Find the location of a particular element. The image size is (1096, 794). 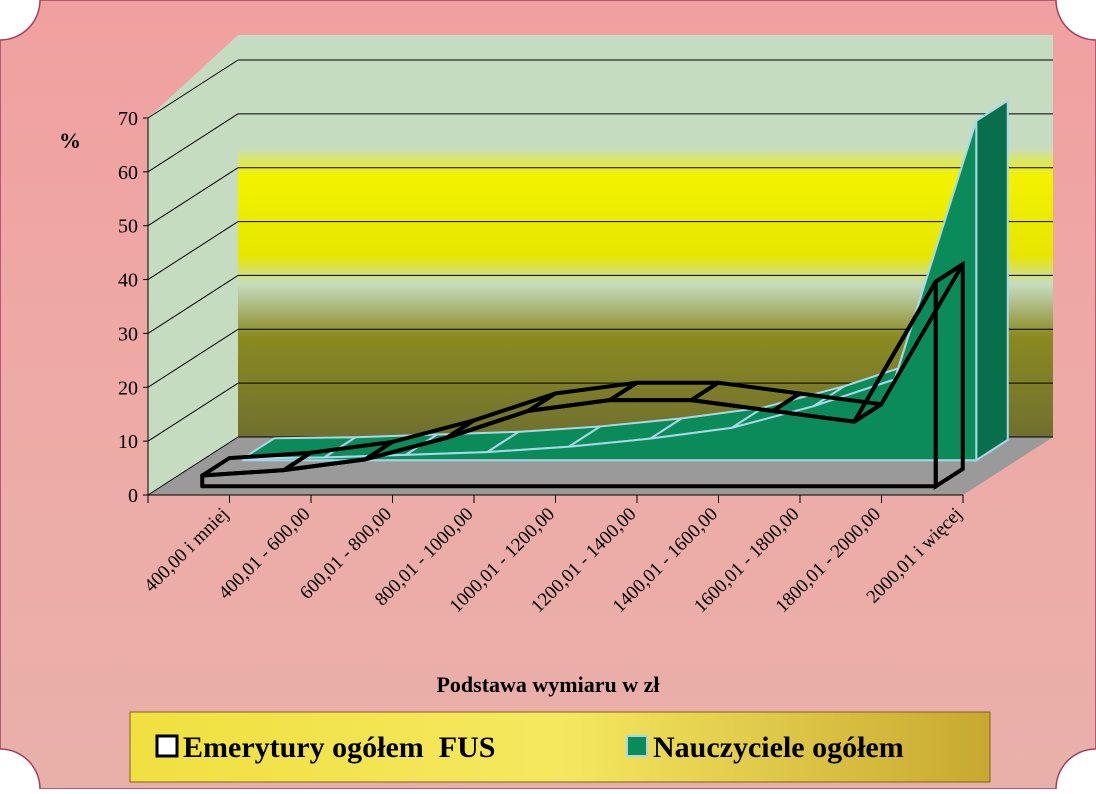

y-tick-label: 40 is located at coordinates (128, 281).